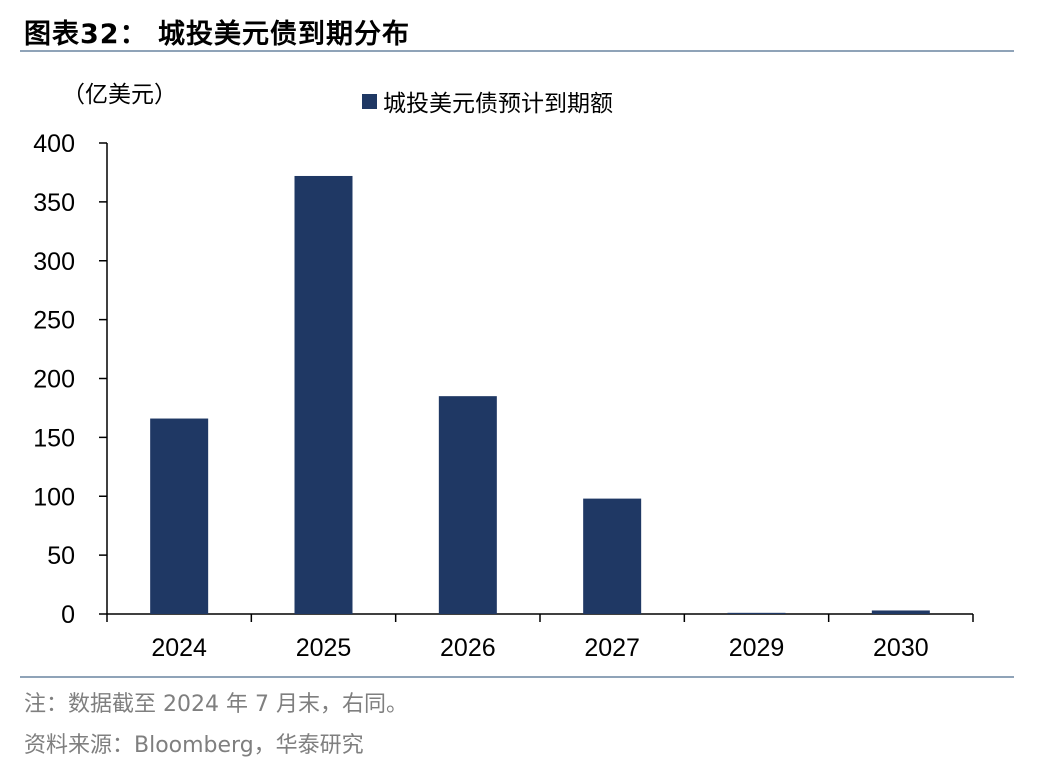 Image resolution: width=1048 pixels, height=768 pixels. I want to click on y-tick-label: 250, so click(54, 321).